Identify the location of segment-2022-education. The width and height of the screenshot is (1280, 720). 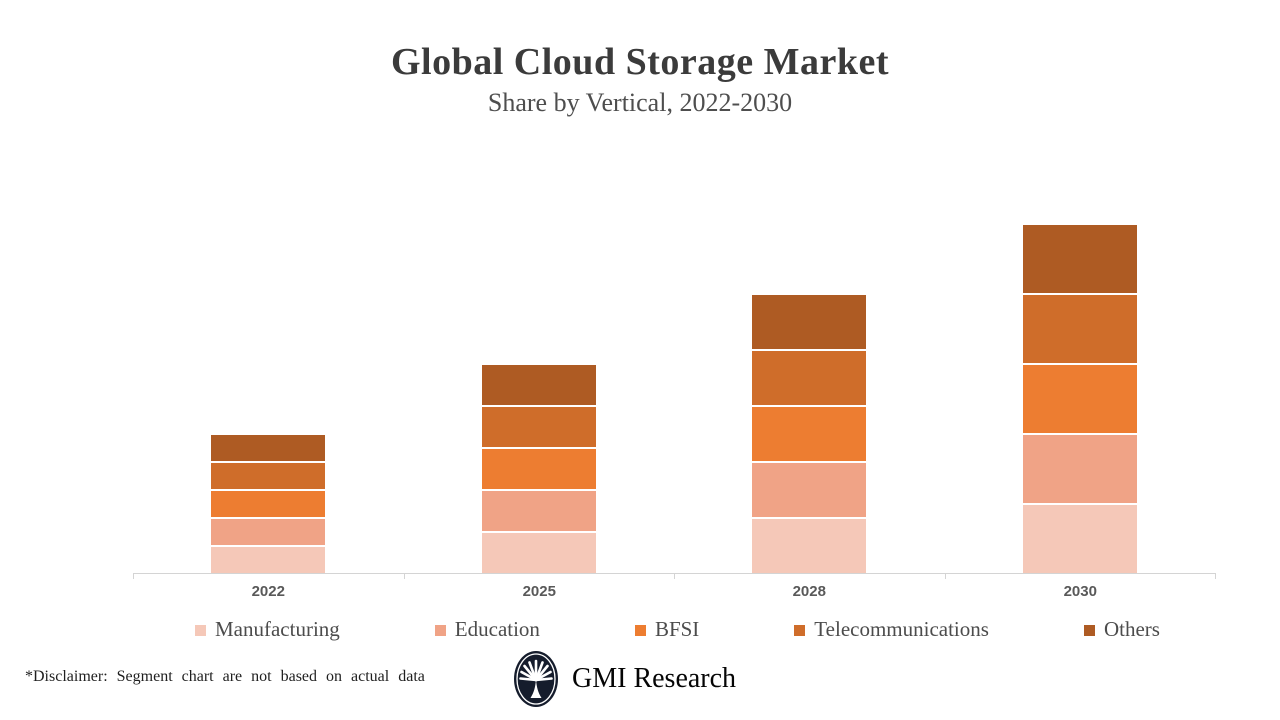
(268, 531).